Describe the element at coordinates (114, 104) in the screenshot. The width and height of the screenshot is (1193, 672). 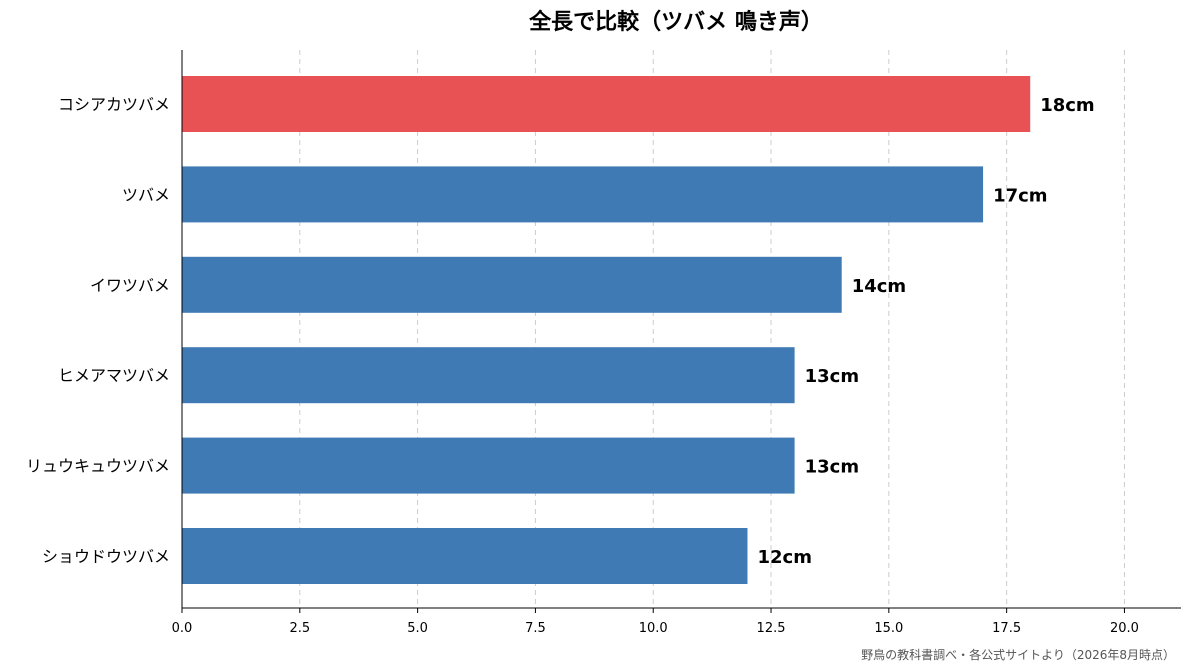
I see `category-label: コシアカツバメ` at that location.